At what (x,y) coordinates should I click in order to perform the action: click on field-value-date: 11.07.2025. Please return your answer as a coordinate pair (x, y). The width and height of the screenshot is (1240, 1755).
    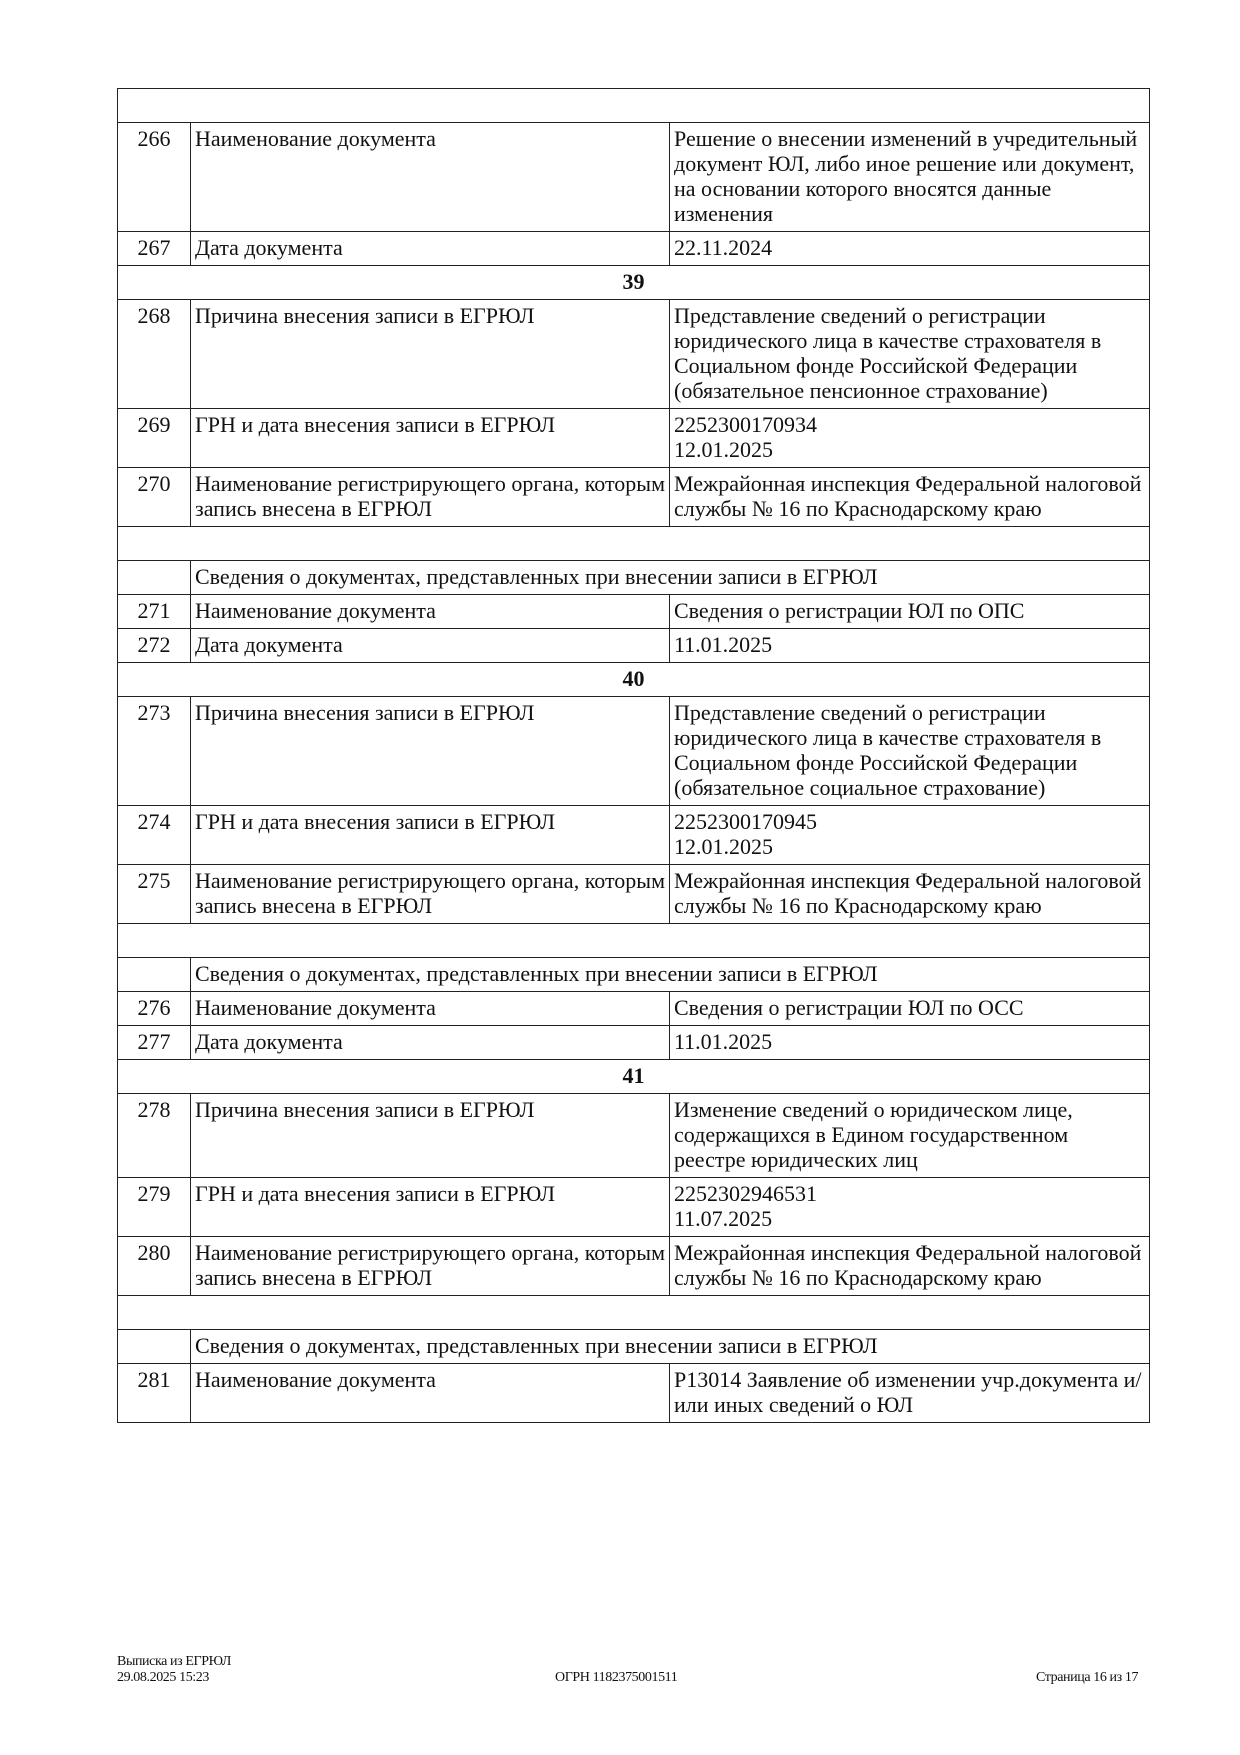
    Looking at the image, I should click on (723, 1218).